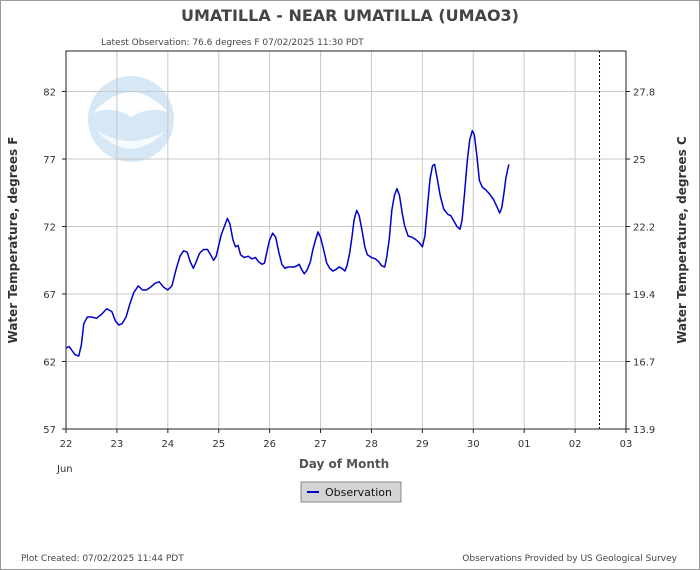  I want to click on y-right-tick-label: 25, so click(639, 160).